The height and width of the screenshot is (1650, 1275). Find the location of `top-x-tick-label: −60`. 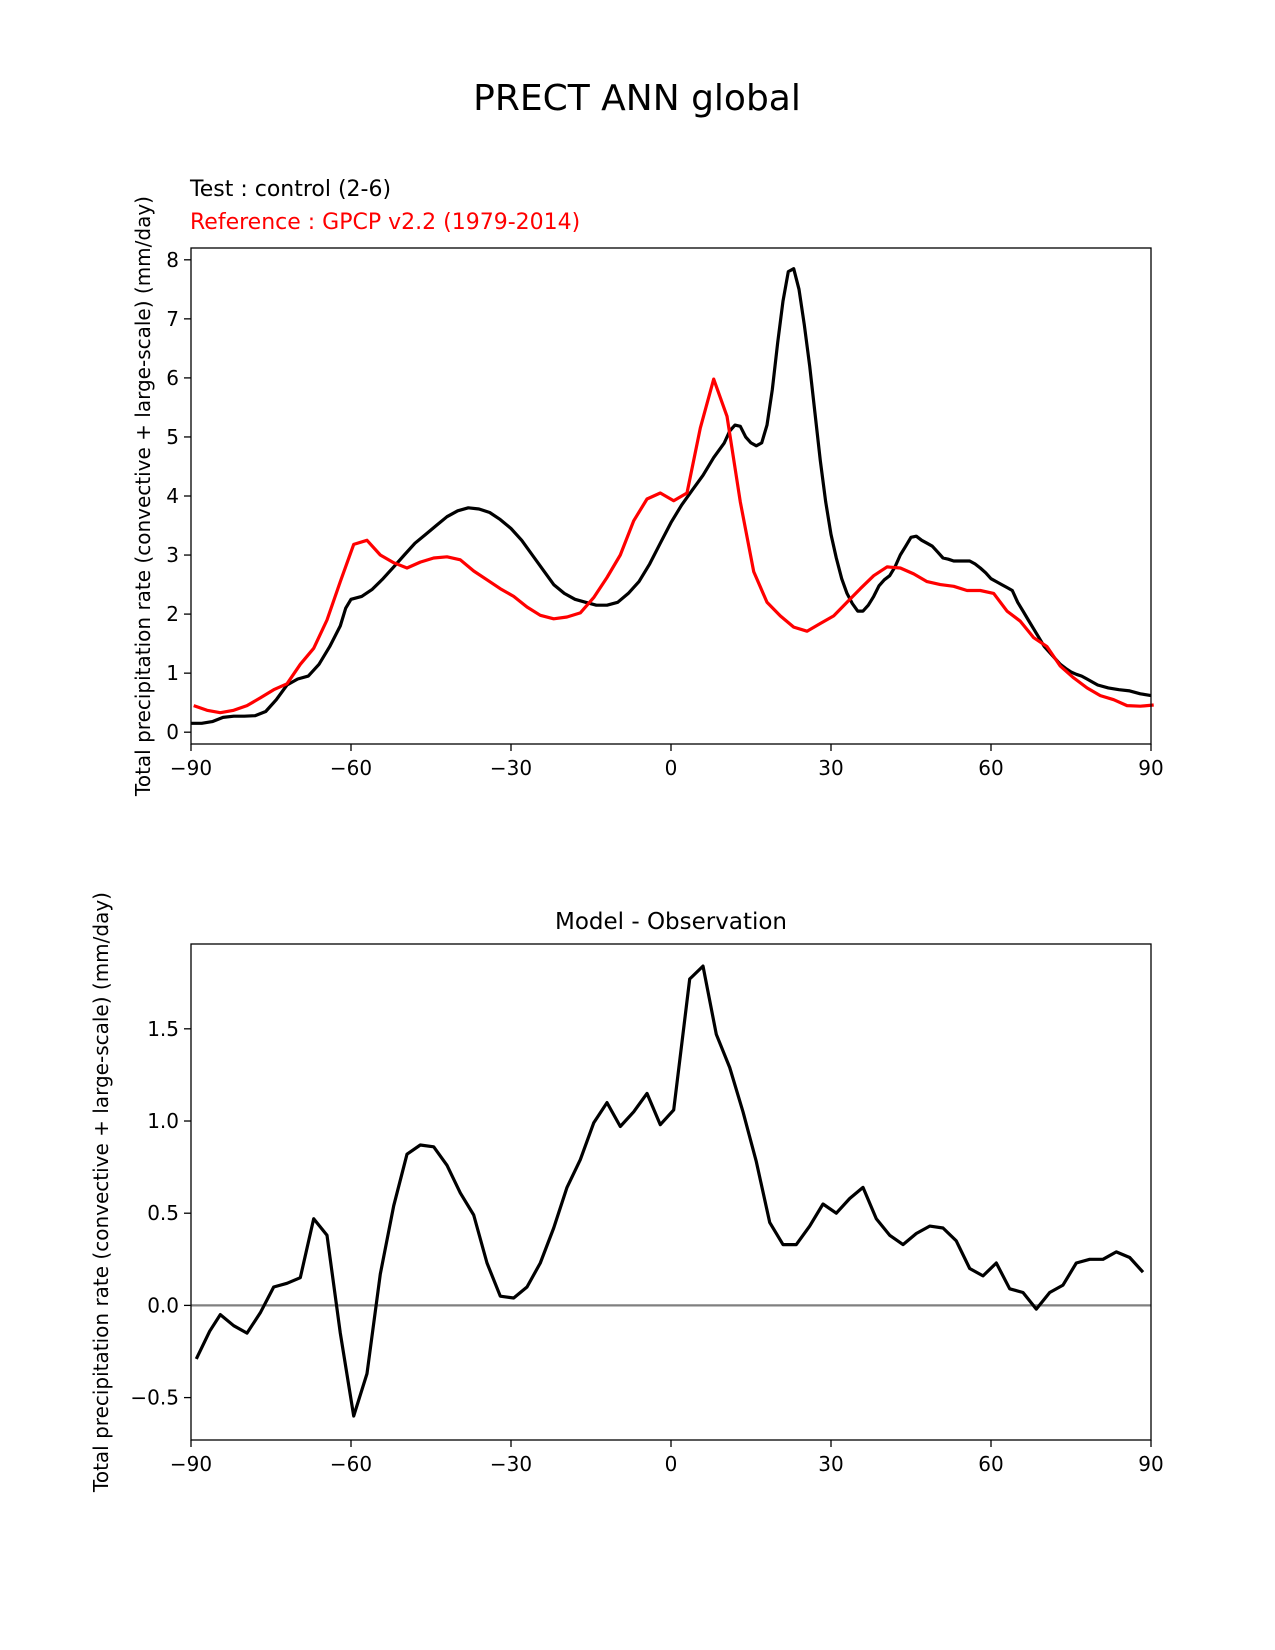

top-x-tick-label: −60 is located at coordinates (351, 768).